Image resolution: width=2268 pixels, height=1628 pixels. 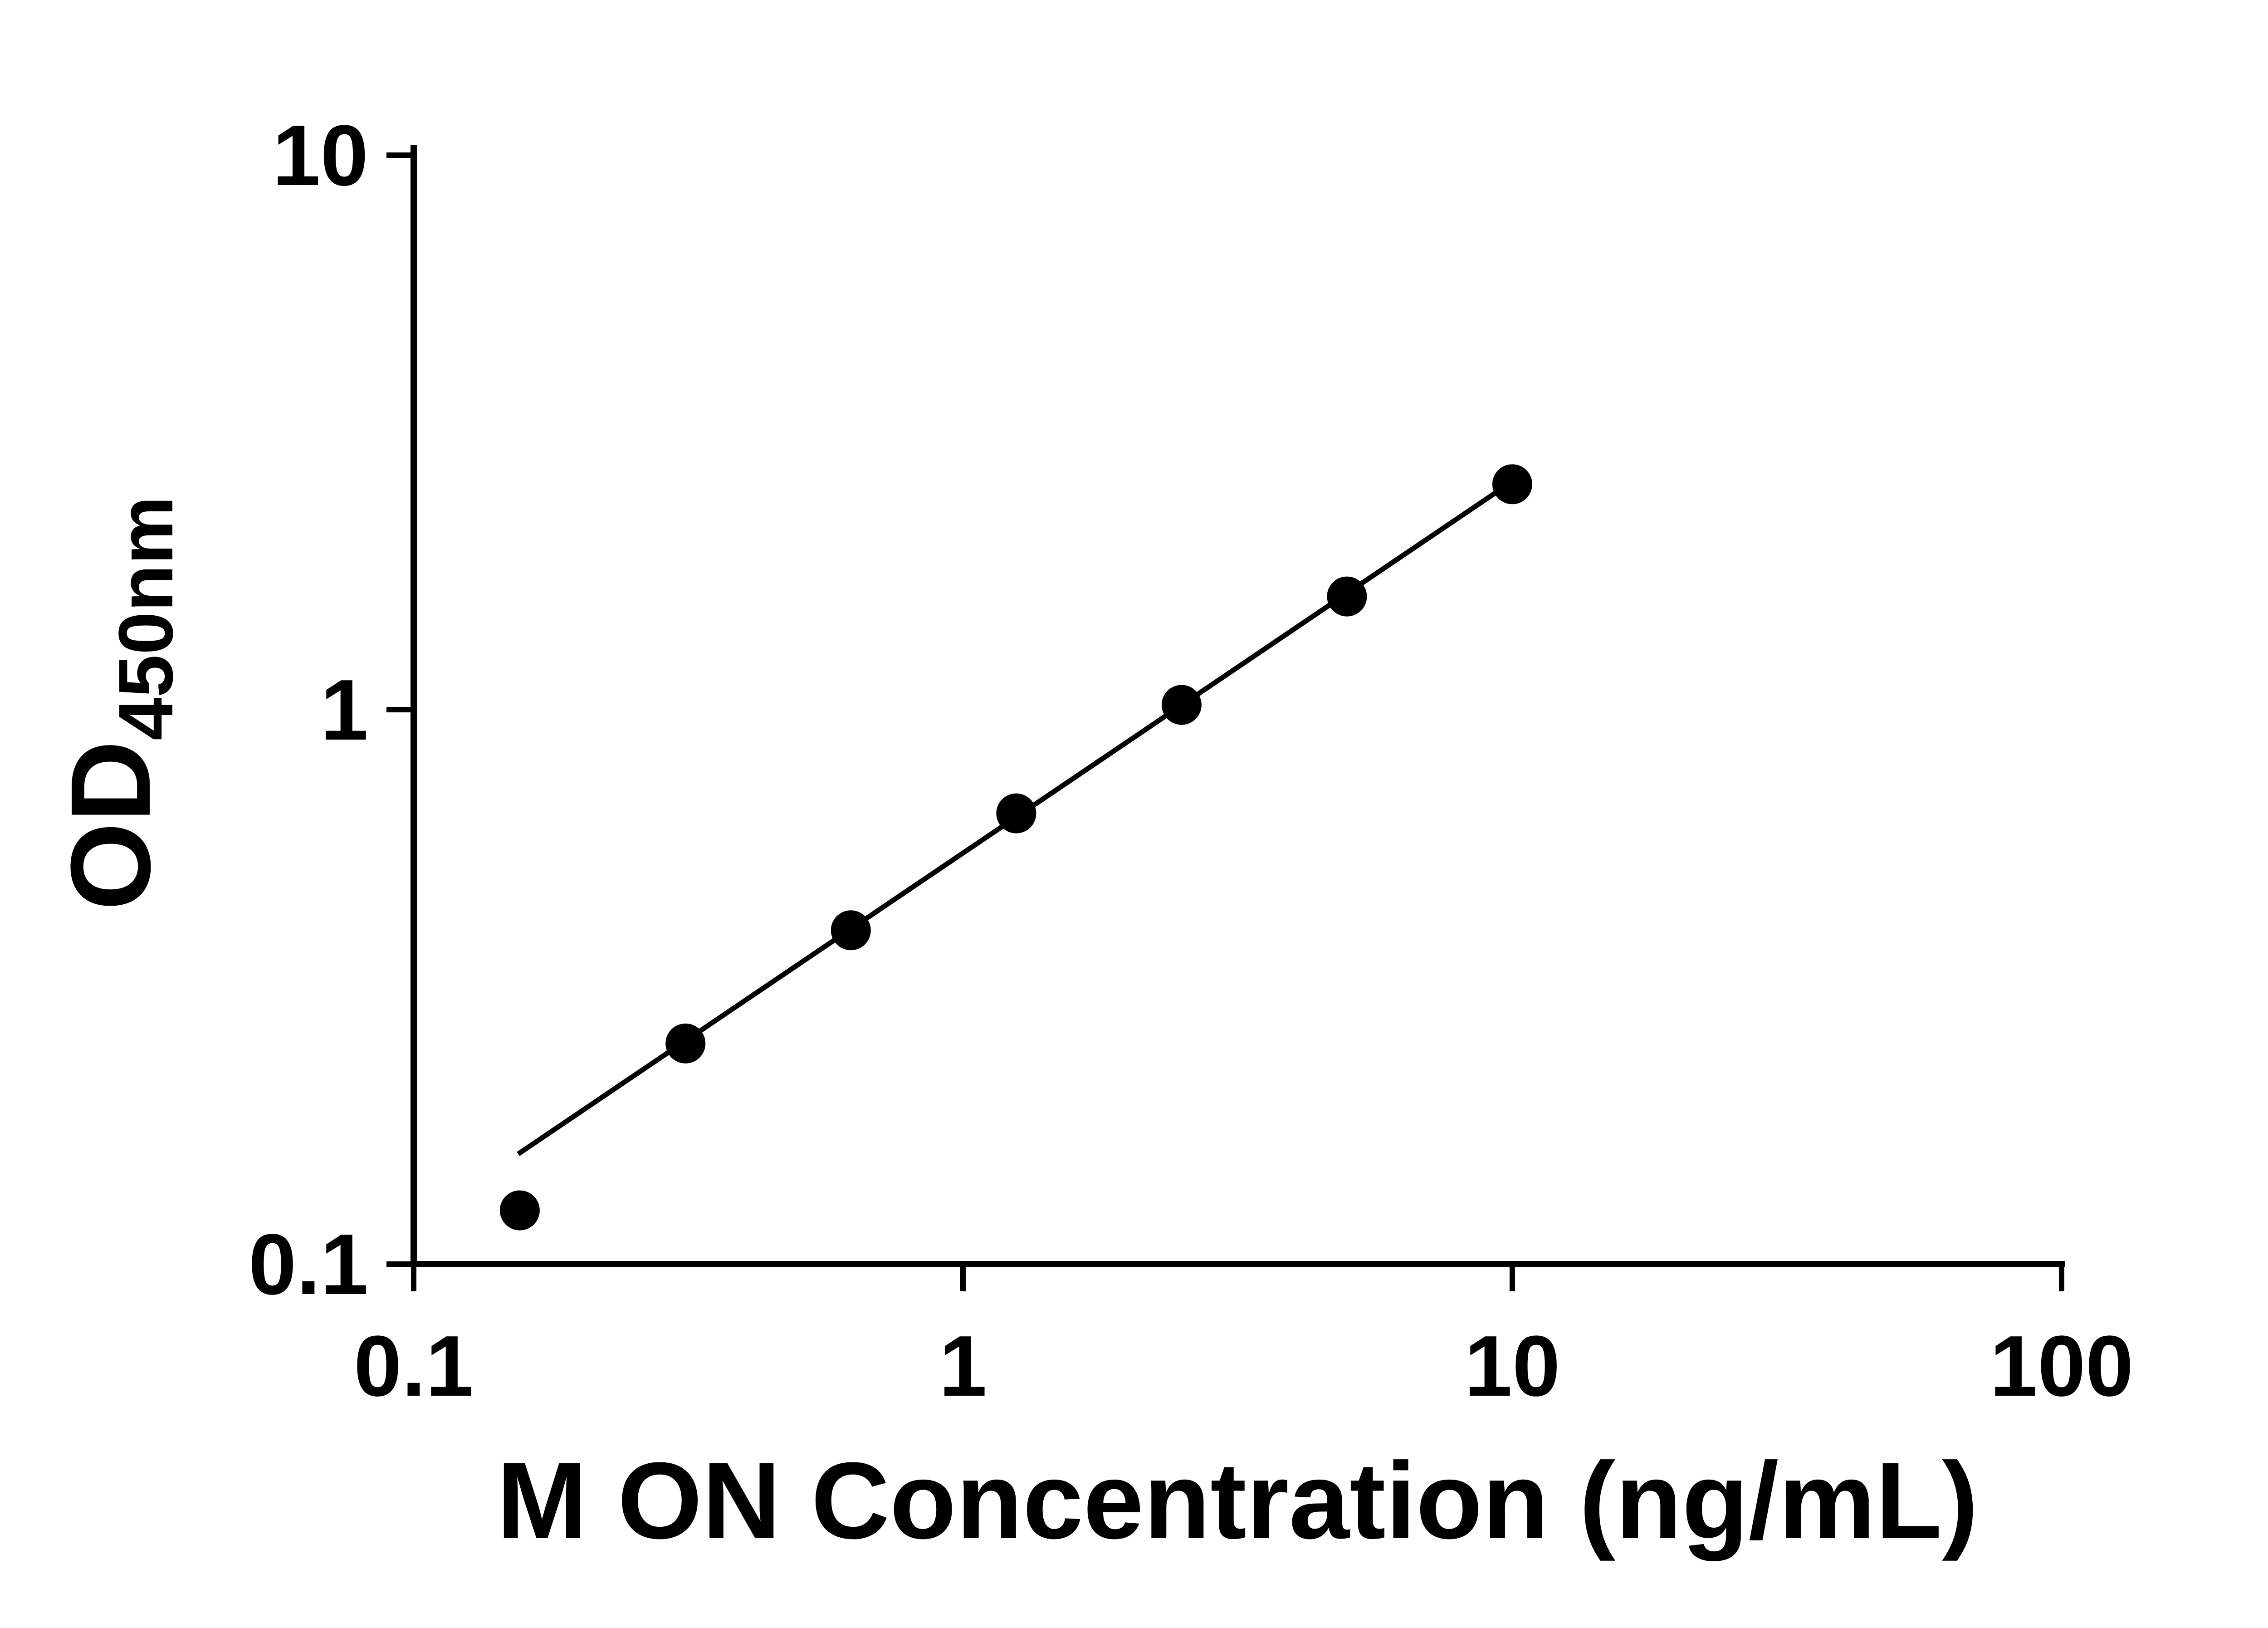 What do you see at coordinates (320, 156) in the screenshot?
I see `y-tick-label: 10` at bounding box center [320, 156].